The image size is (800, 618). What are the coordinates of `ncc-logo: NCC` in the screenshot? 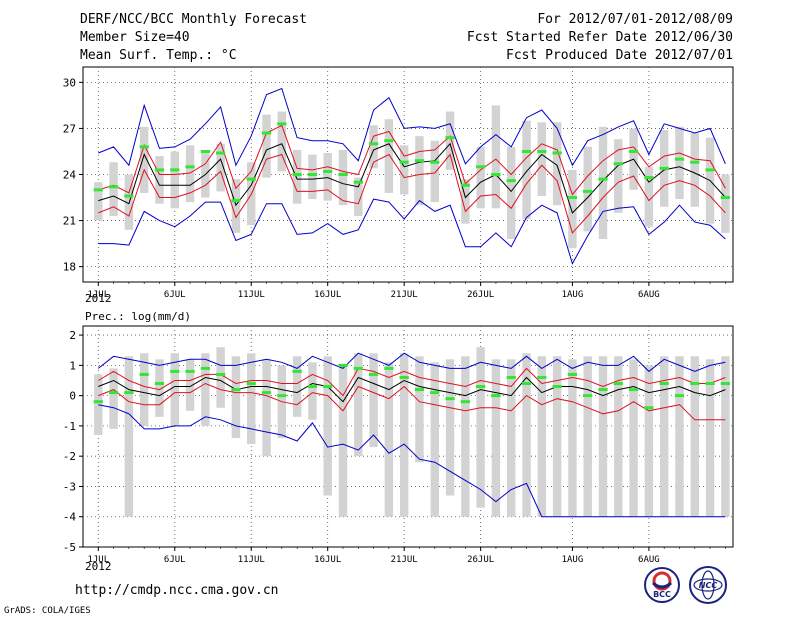 It's located at (708, 585).